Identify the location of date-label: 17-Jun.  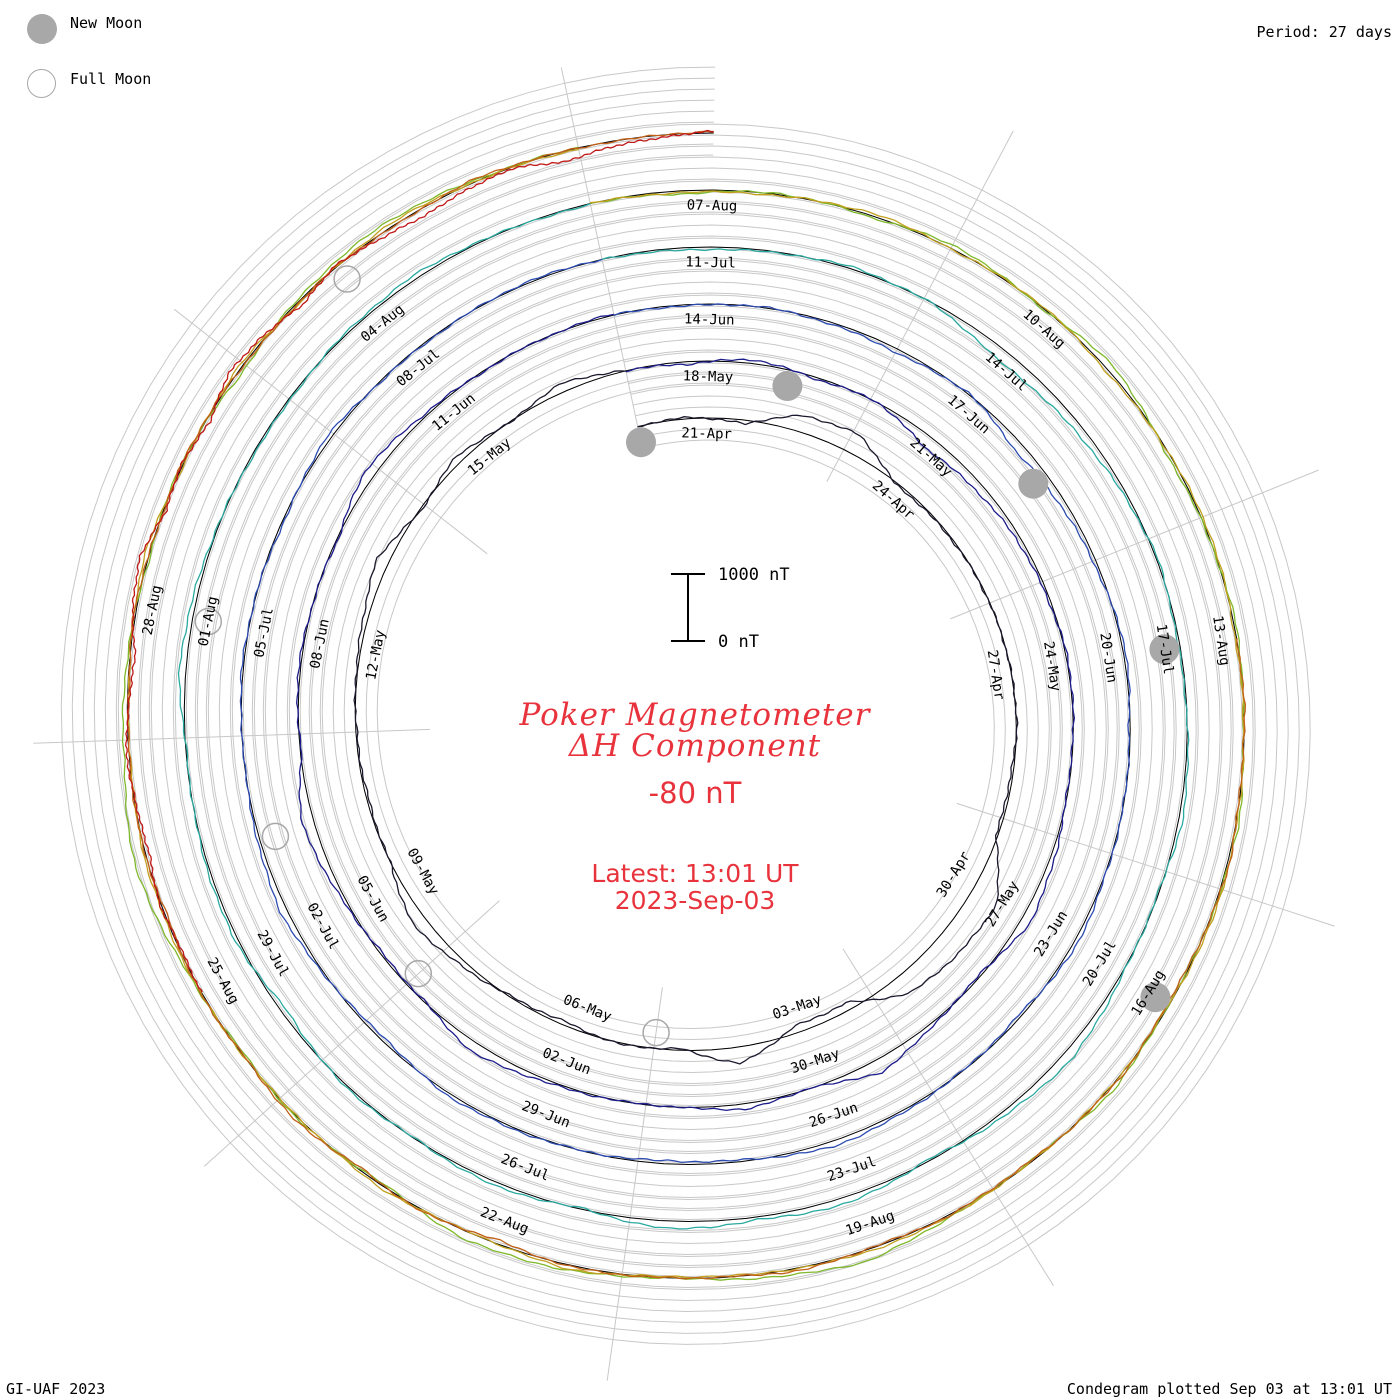
(968, 414).